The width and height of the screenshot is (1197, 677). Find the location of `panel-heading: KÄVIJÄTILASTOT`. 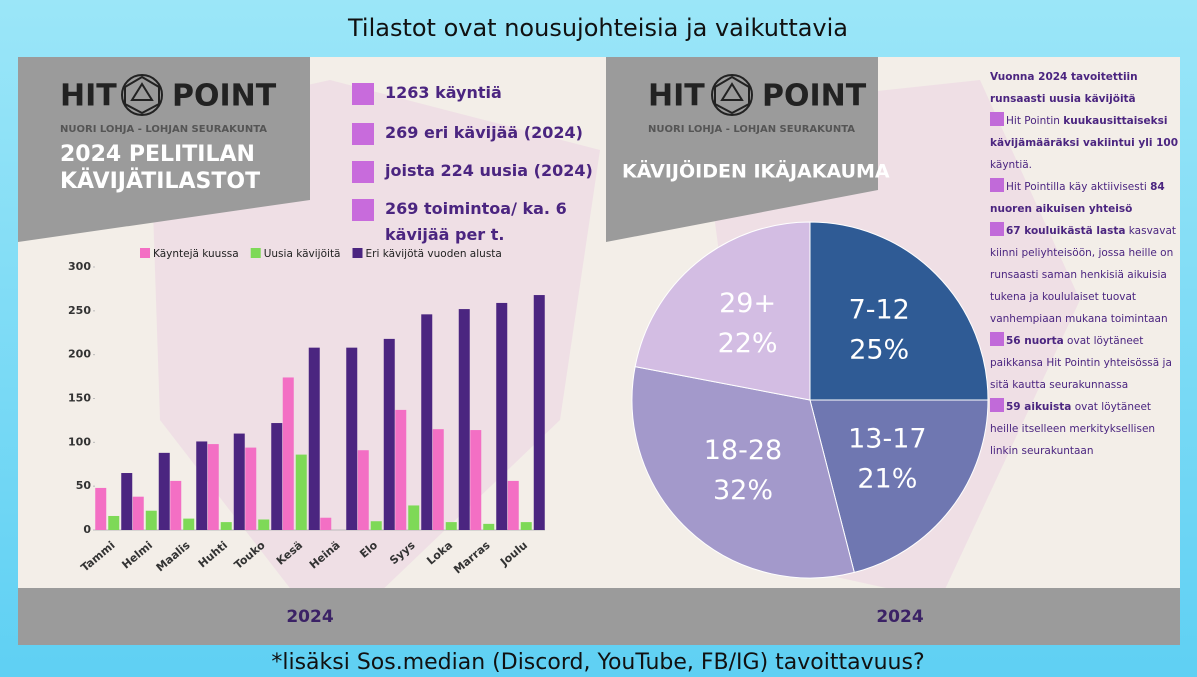

panel-heading: KÄVIJÄTILASTOT is located at coordinates (160, 181).